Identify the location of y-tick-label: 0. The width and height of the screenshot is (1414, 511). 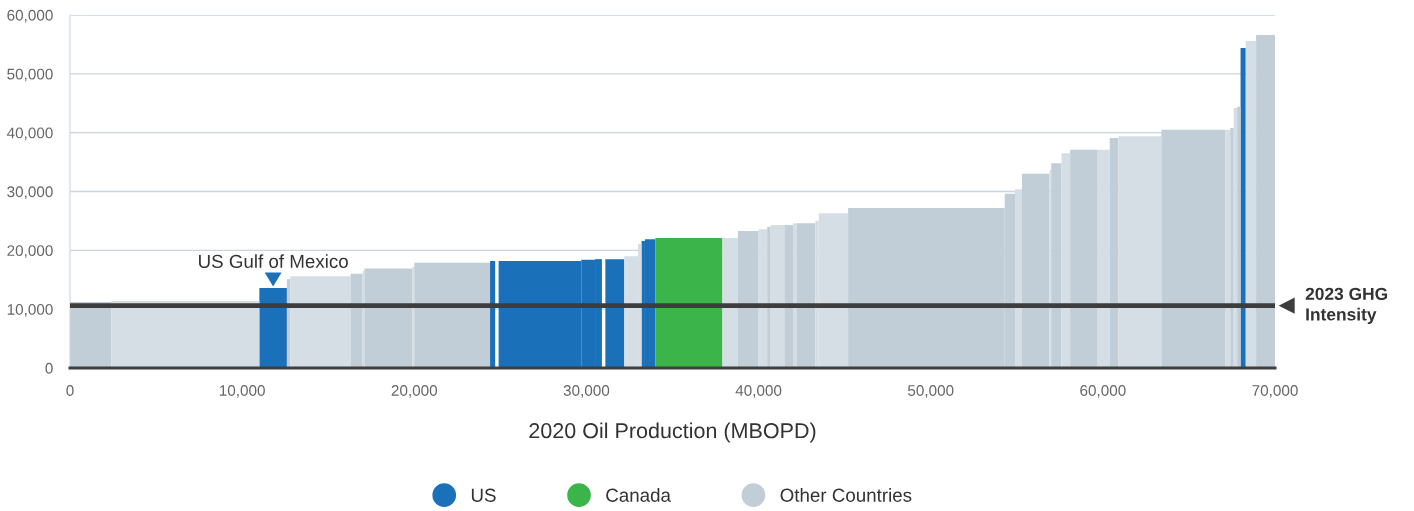
(49, 368).